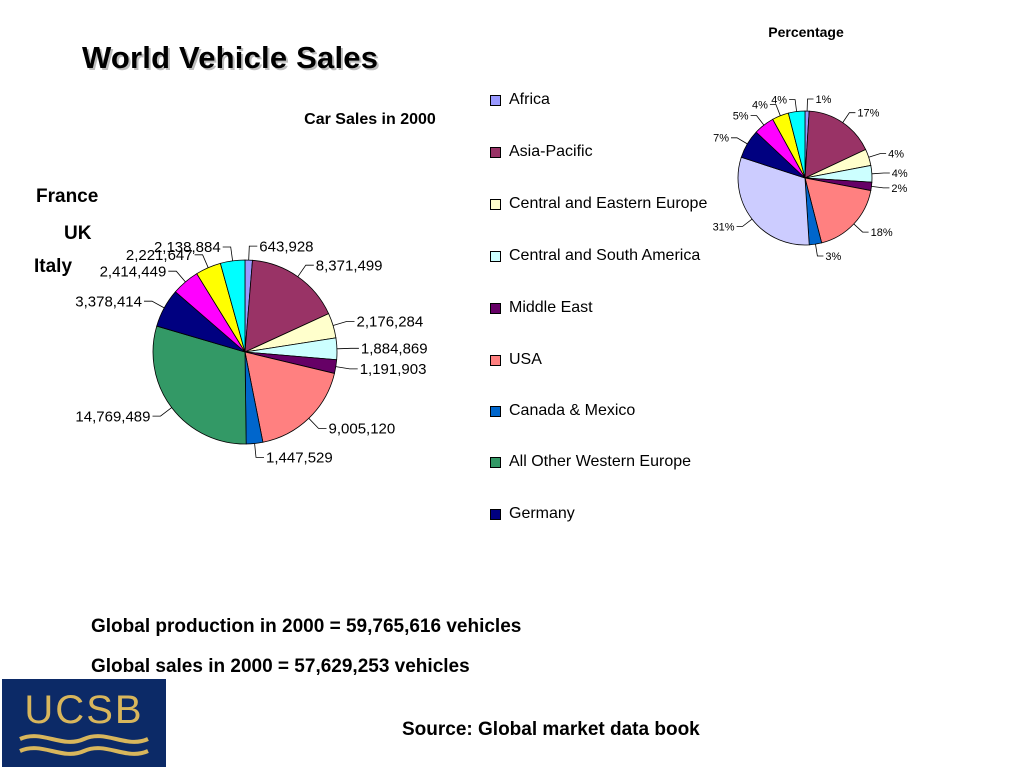 The height and width of the screenshot is (768, 1024). What do you see at coordinates (551, 151) in the screenshot?
I see `legend-label: Asia-Pacific` at bounding box center [551, 151].